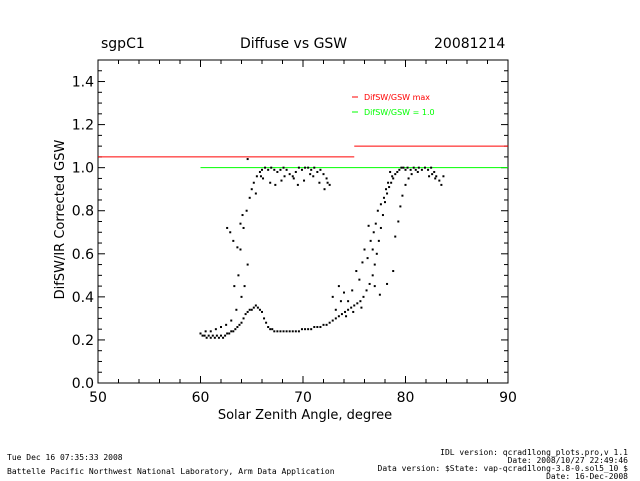 This screenshot has width=640, height=481. What do you see at coordinates (60, 220) in the screenshot?
I see `y-axis-title: DifSW/IR Corrected GSW` at bounding box center [60, 220].